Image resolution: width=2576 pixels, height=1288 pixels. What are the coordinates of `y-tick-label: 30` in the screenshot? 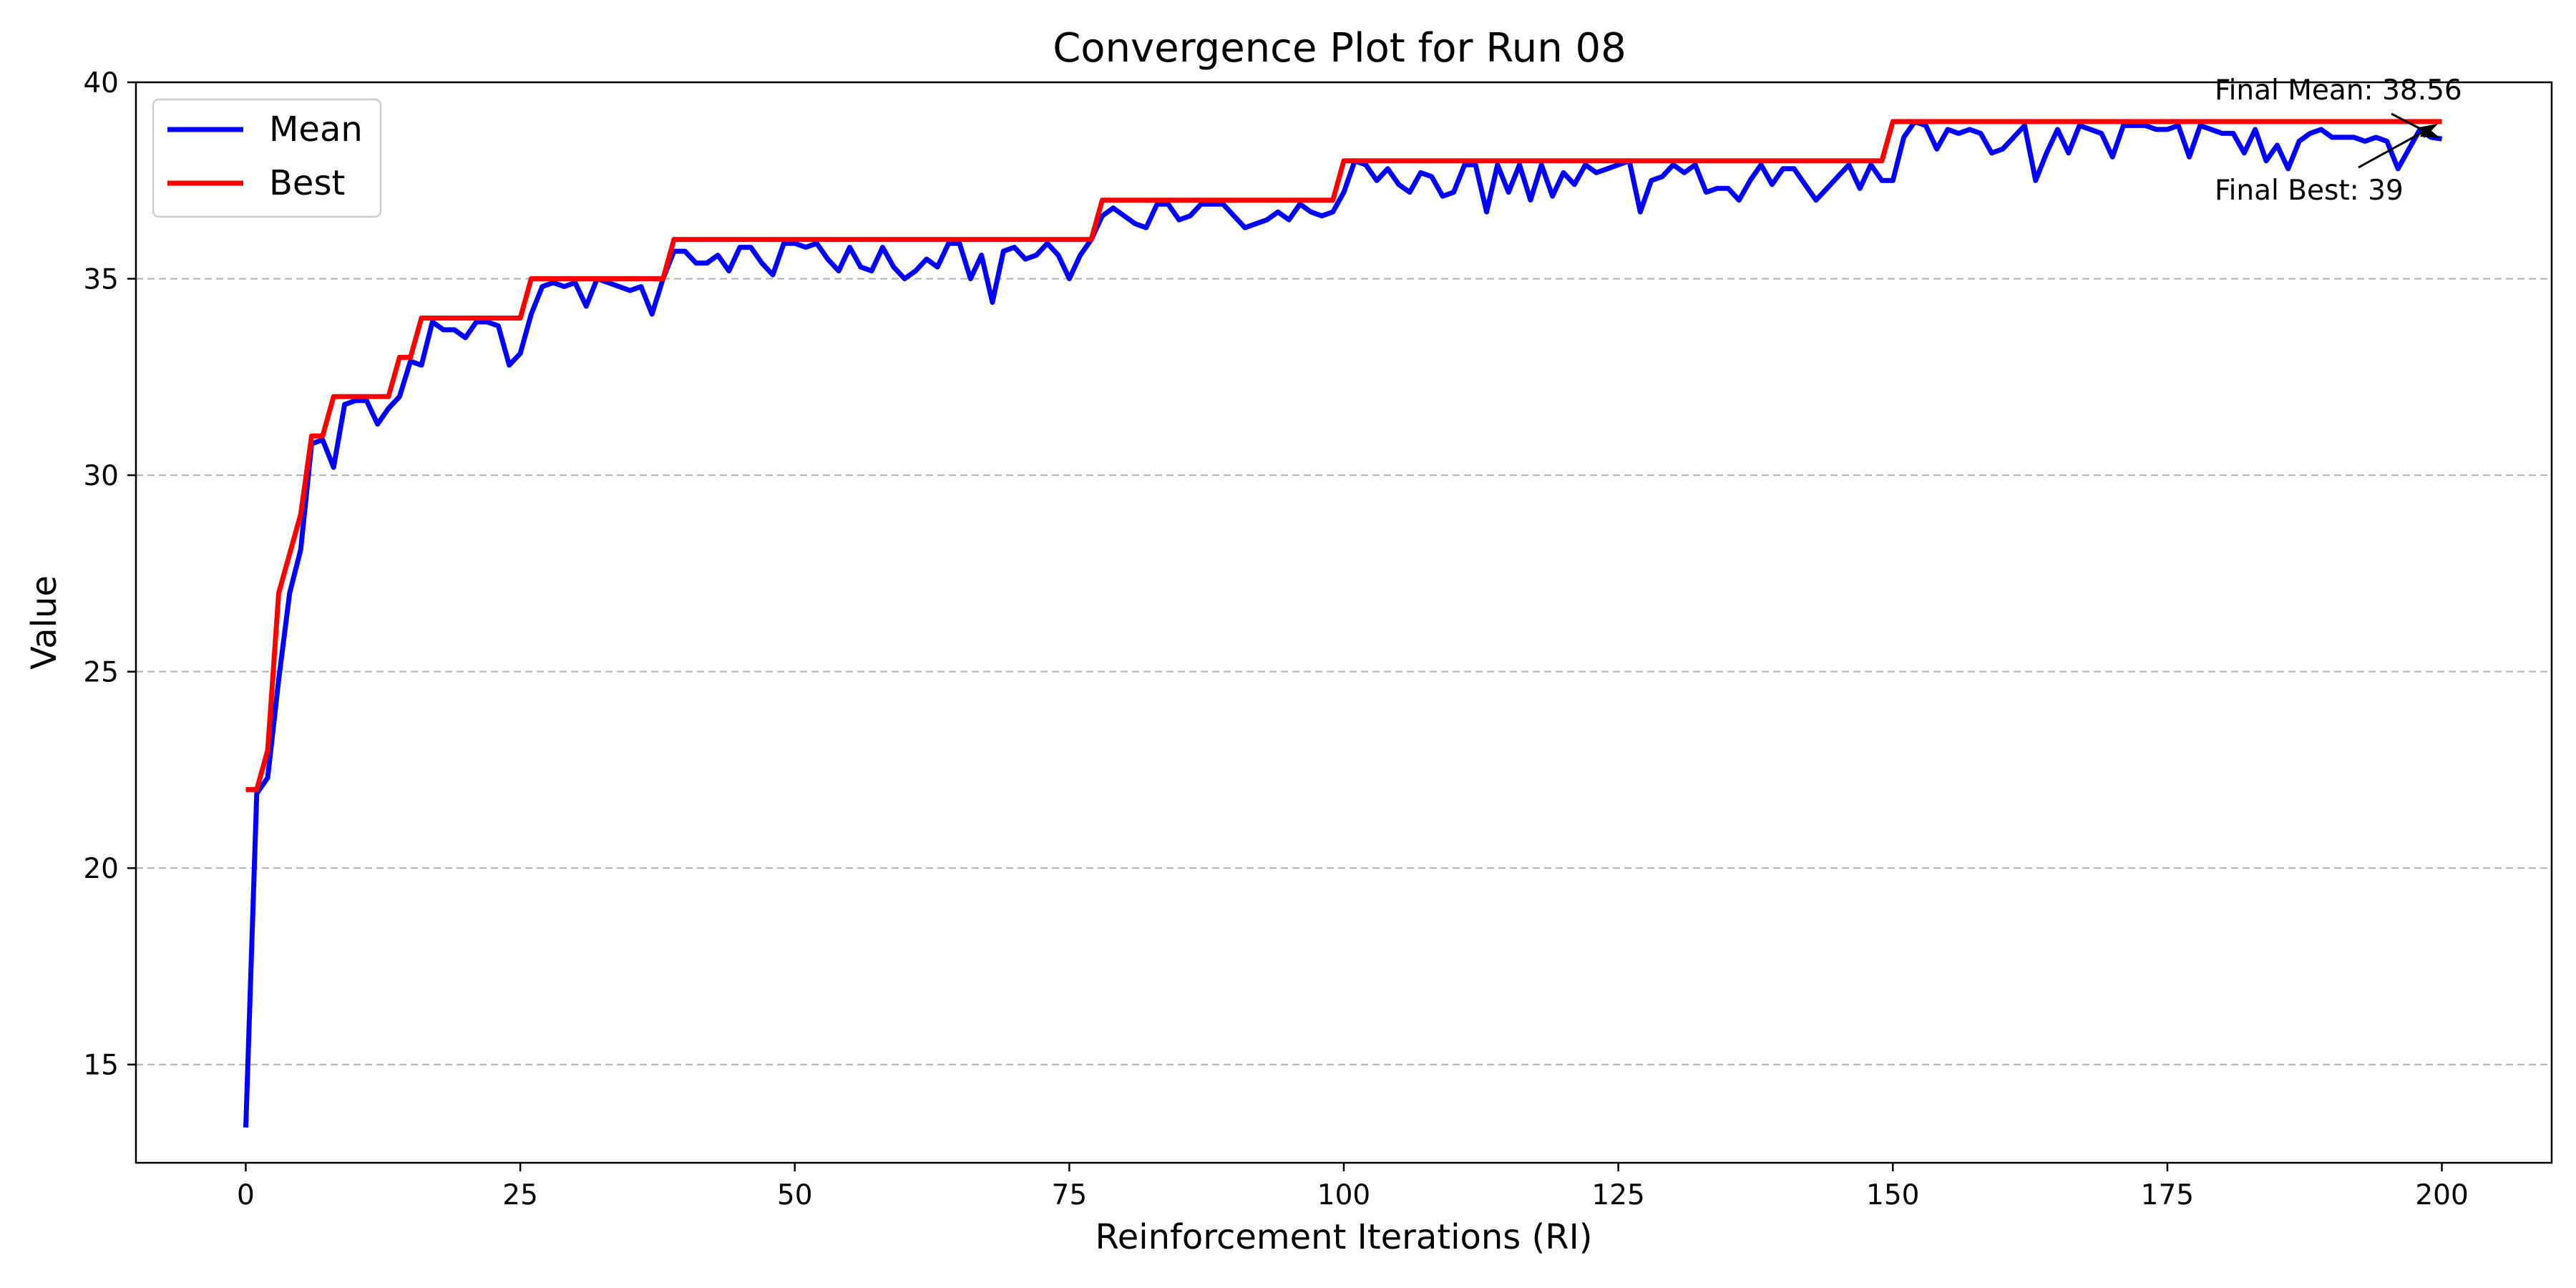 It's located at (101, 476).